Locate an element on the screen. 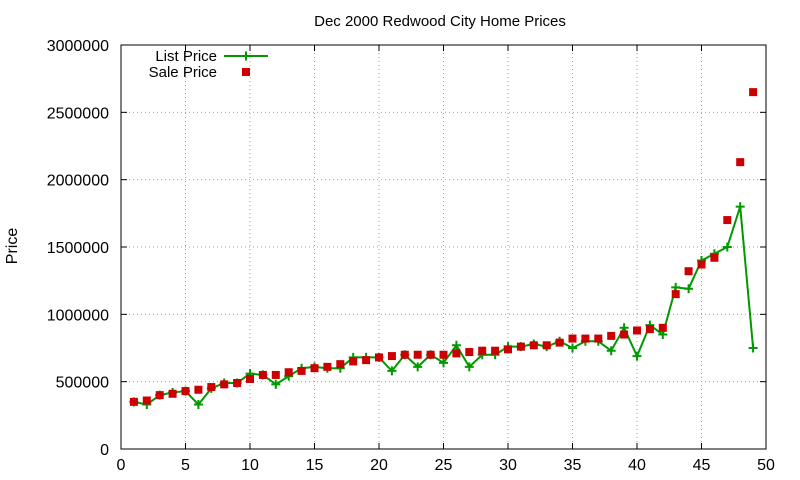 This screenshot has width=800, height=480. y-tick-label: 0 is located at coordinates (104, 450).